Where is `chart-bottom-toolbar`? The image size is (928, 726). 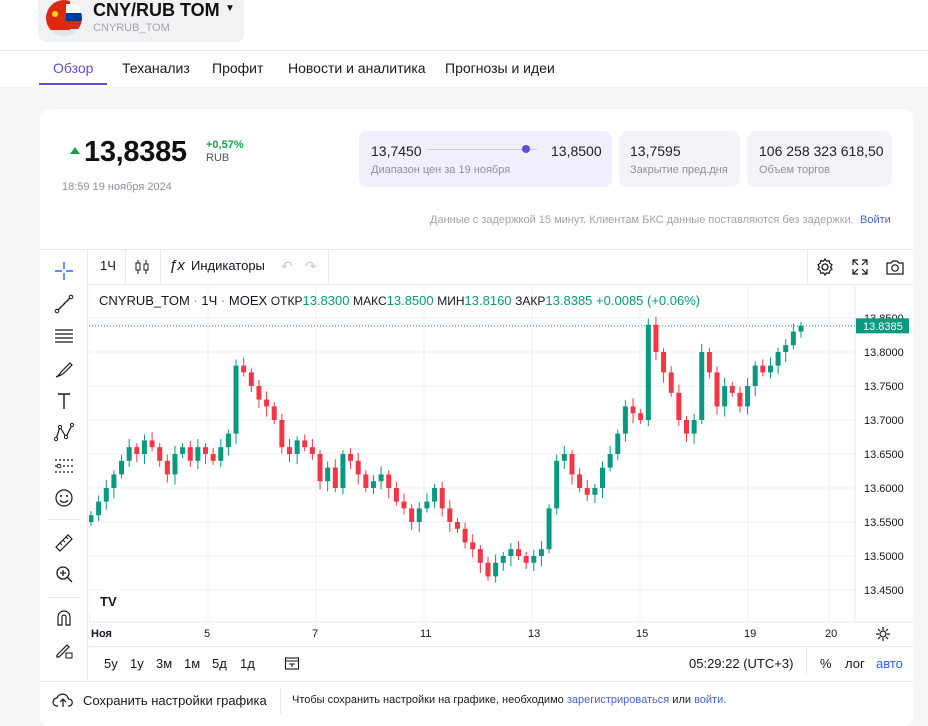 chart-bottom-toolbar is located at coordinates (501, 663).